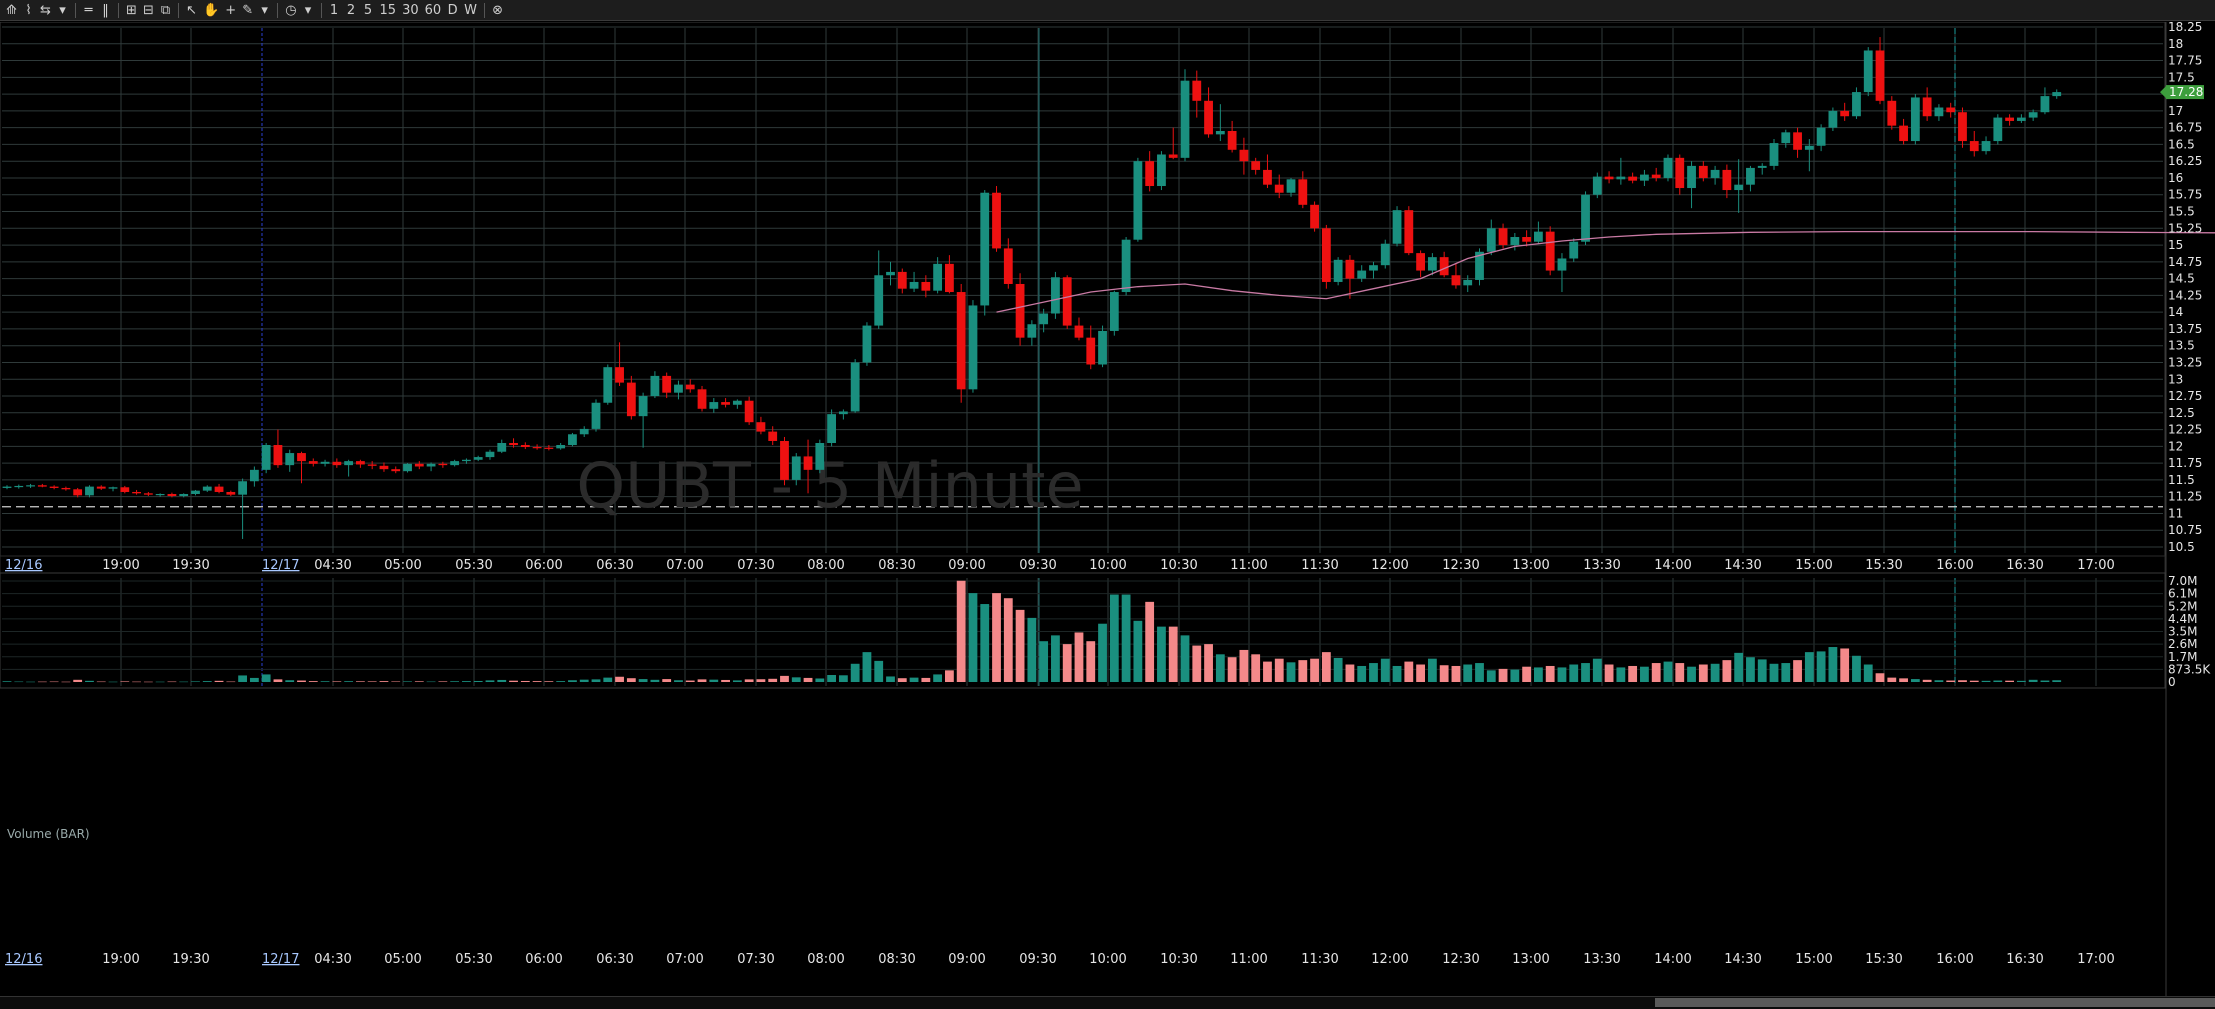  I want to click on layout2-icon: ⊟, so click(148, 10).